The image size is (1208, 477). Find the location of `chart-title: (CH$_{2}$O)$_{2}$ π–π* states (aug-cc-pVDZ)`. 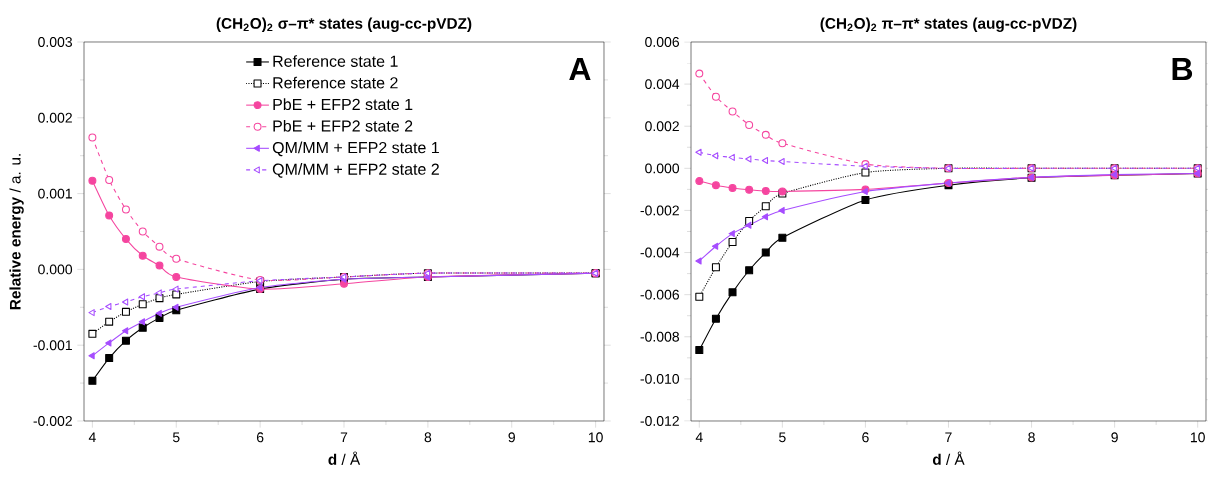

chart-title: (CH$_{2}$O)$_{2}$ π–π* states (aug-cc-pVDZ) is located at coordinates (948, 24).